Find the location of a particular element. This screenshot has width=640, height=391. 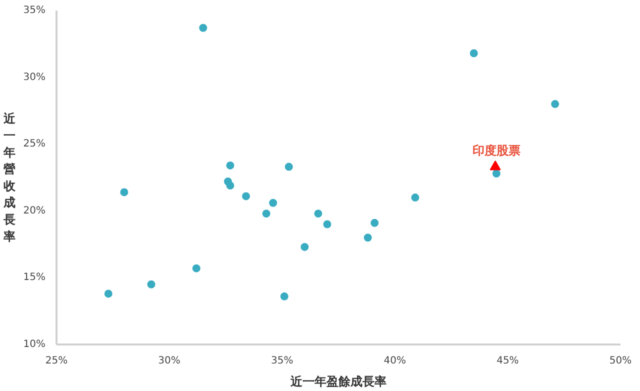

y-tick-label: 35% is located at coordinates (34, 10).